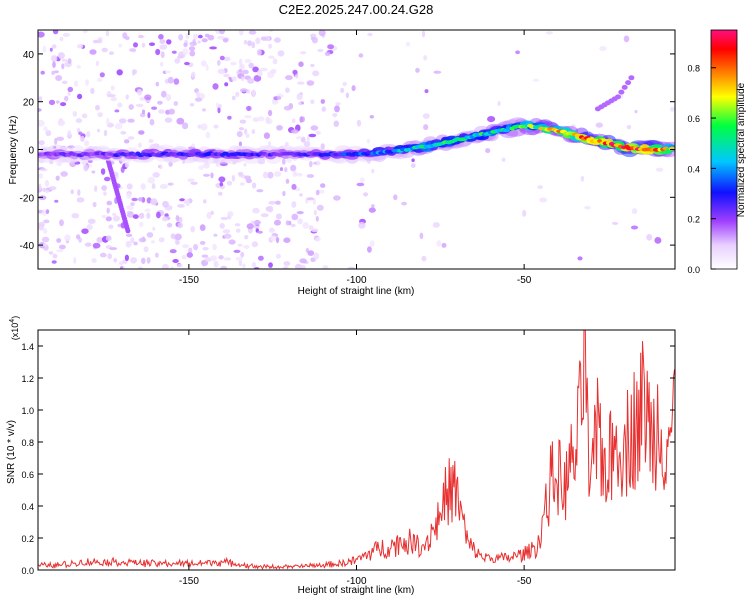  What do you see at coordinates (701, 169) in the screenshot?
I see `colorbar-ticks: 0.0 0.2 0.4 0.6 0.8` at bounding box center [701, 169].